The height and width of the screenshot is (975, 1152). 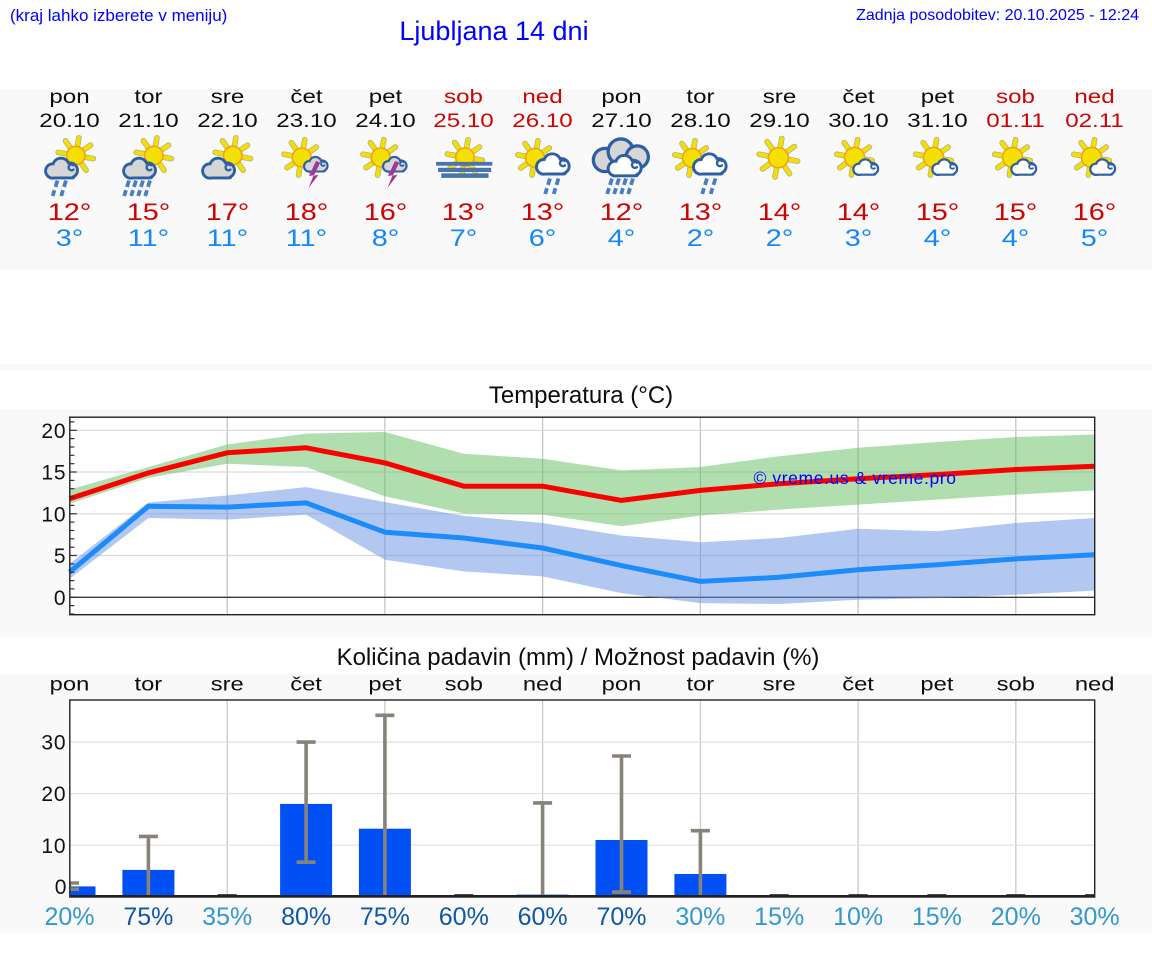 I want to click on svg-text: 70%, so click(x=621, y=917).